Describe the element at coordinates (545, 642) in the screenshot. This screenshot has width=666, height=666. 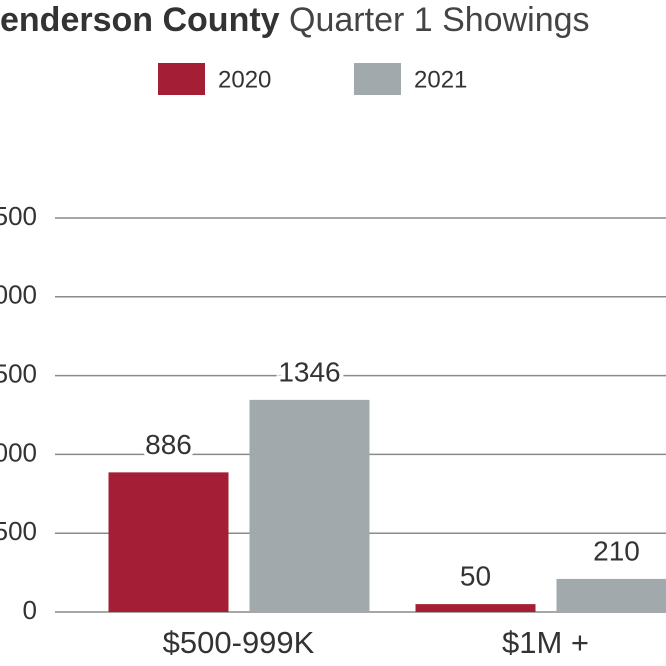
I see `x-tick-label: $1M +` at that location.